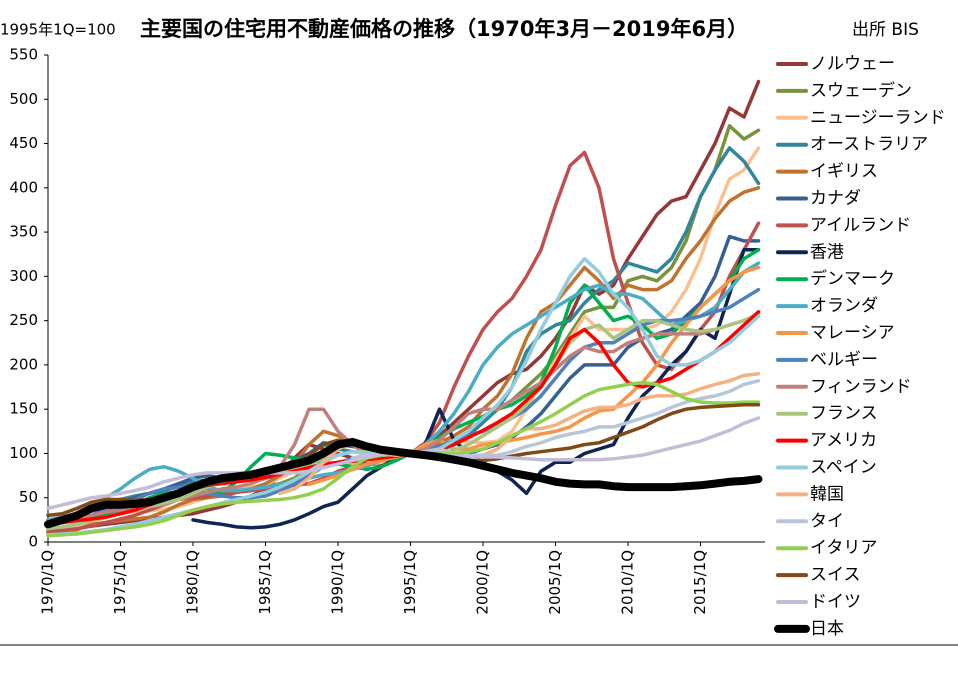 The width and height of the screenshot is (958, 681). What do you see at coordinates (827, 494) in the screenshot?
I see `legend-label: 韓国` at bounding box center [827, 494].